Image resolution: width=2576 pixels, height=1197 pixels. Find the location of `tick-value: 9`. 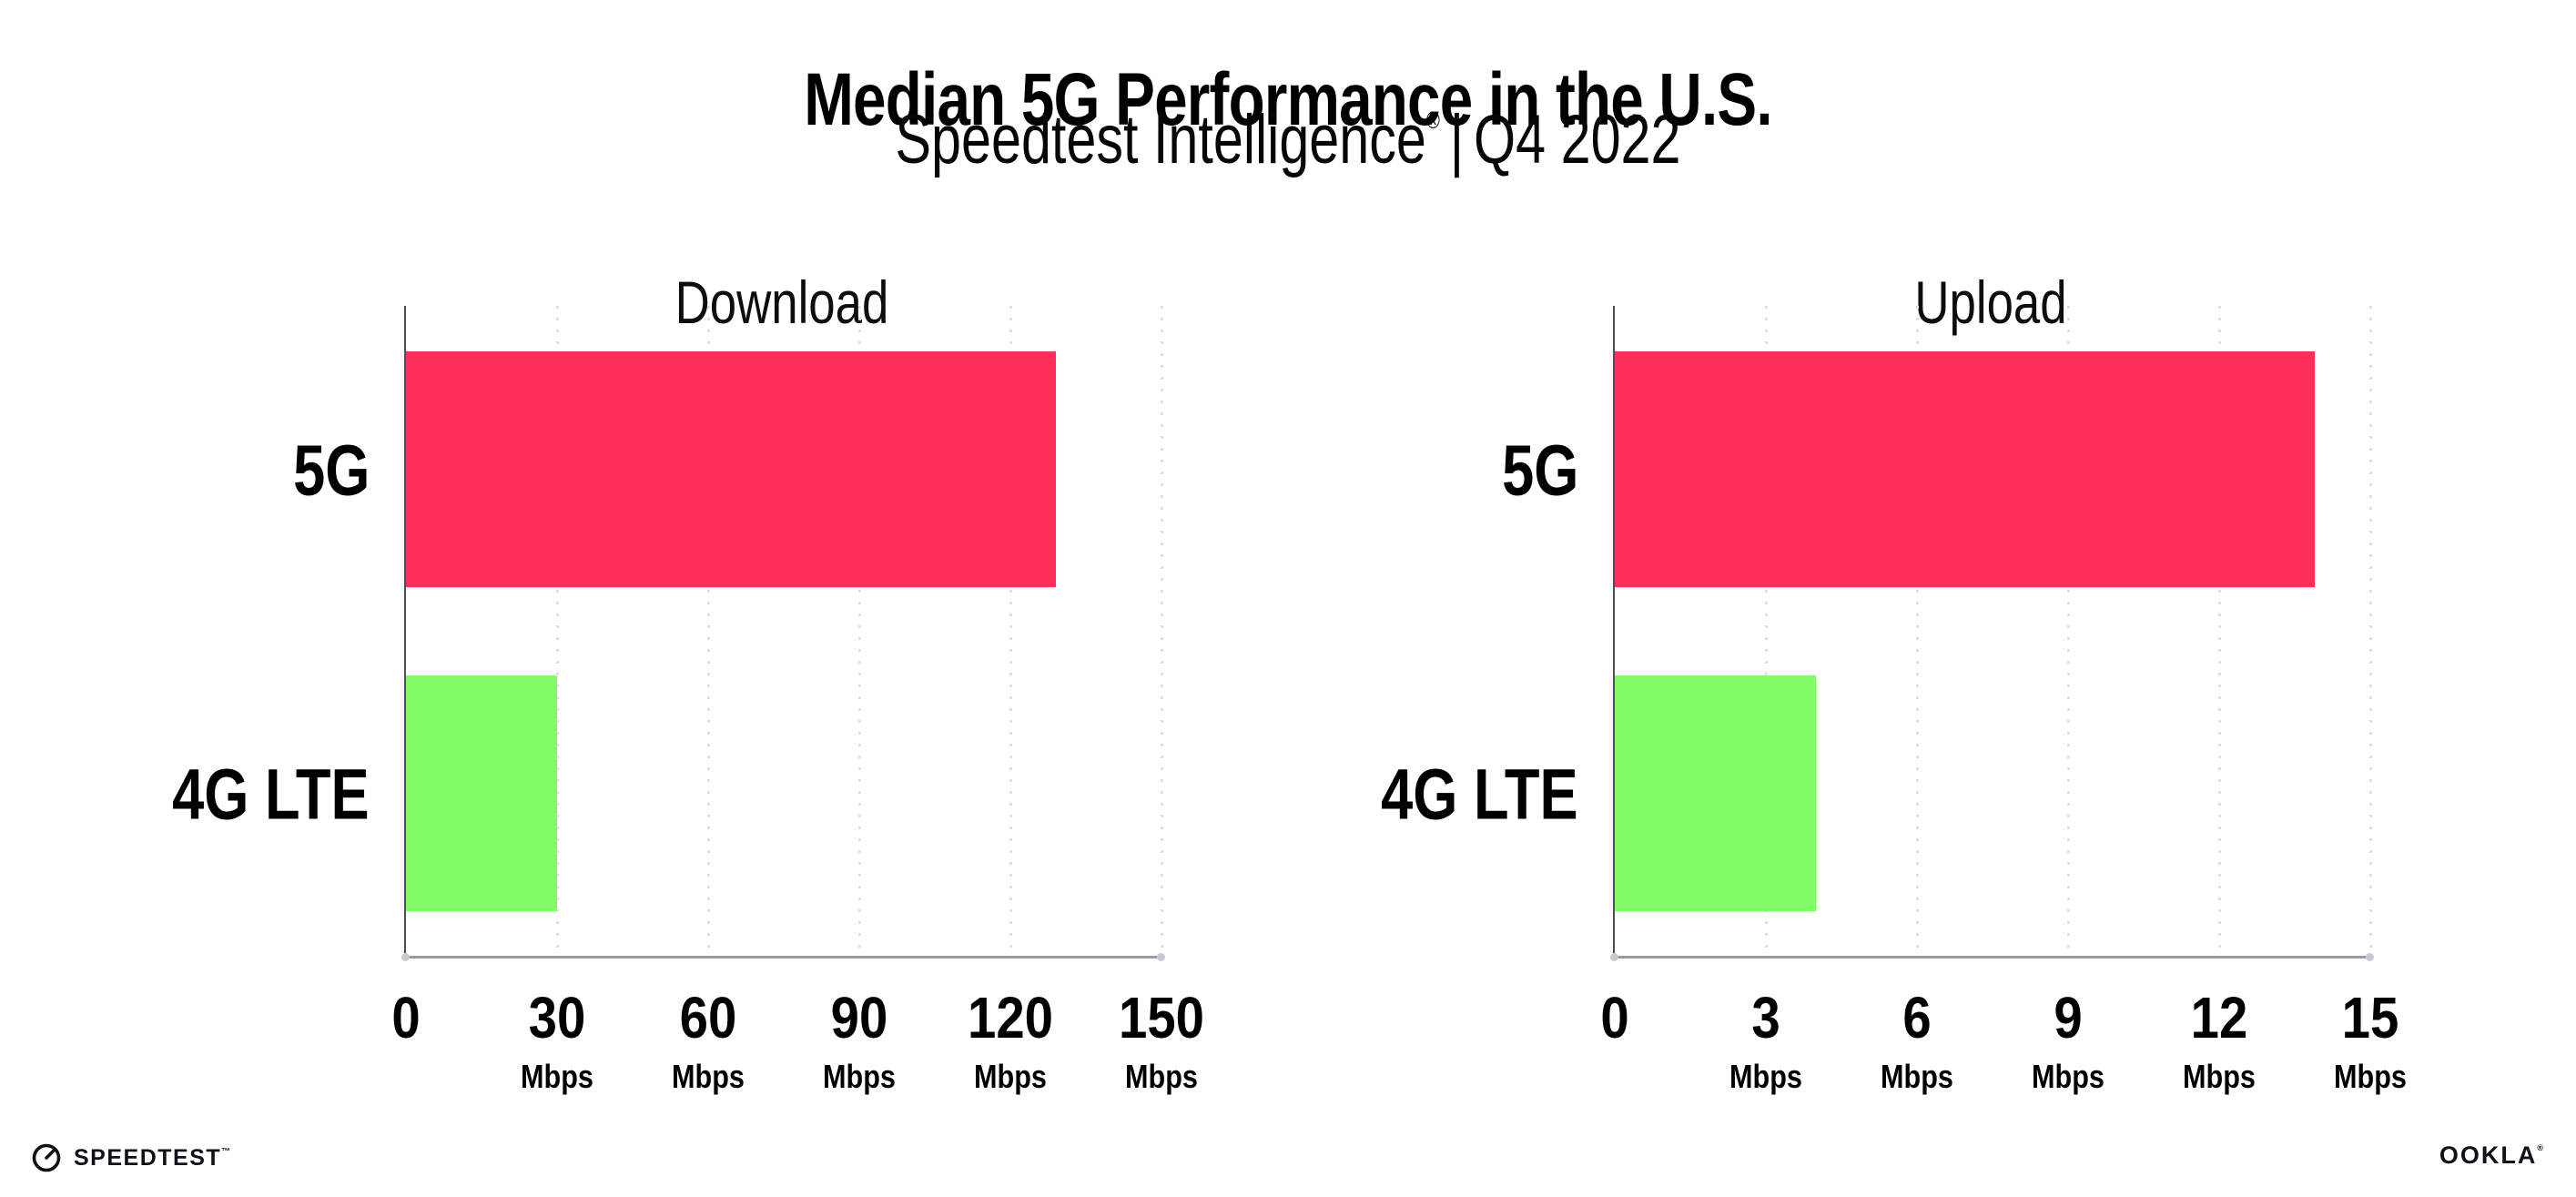

tick-value: 9 is located at coordinates (2068, 1018).